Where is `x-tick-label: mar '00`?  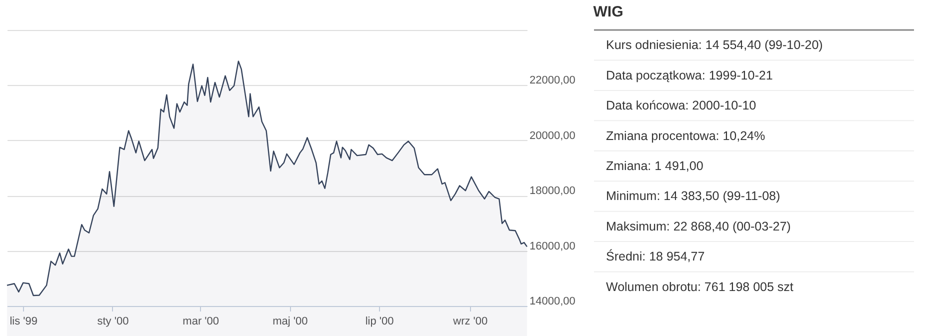 x-tick-label: mar '00 is located at coordinates (201, 322).